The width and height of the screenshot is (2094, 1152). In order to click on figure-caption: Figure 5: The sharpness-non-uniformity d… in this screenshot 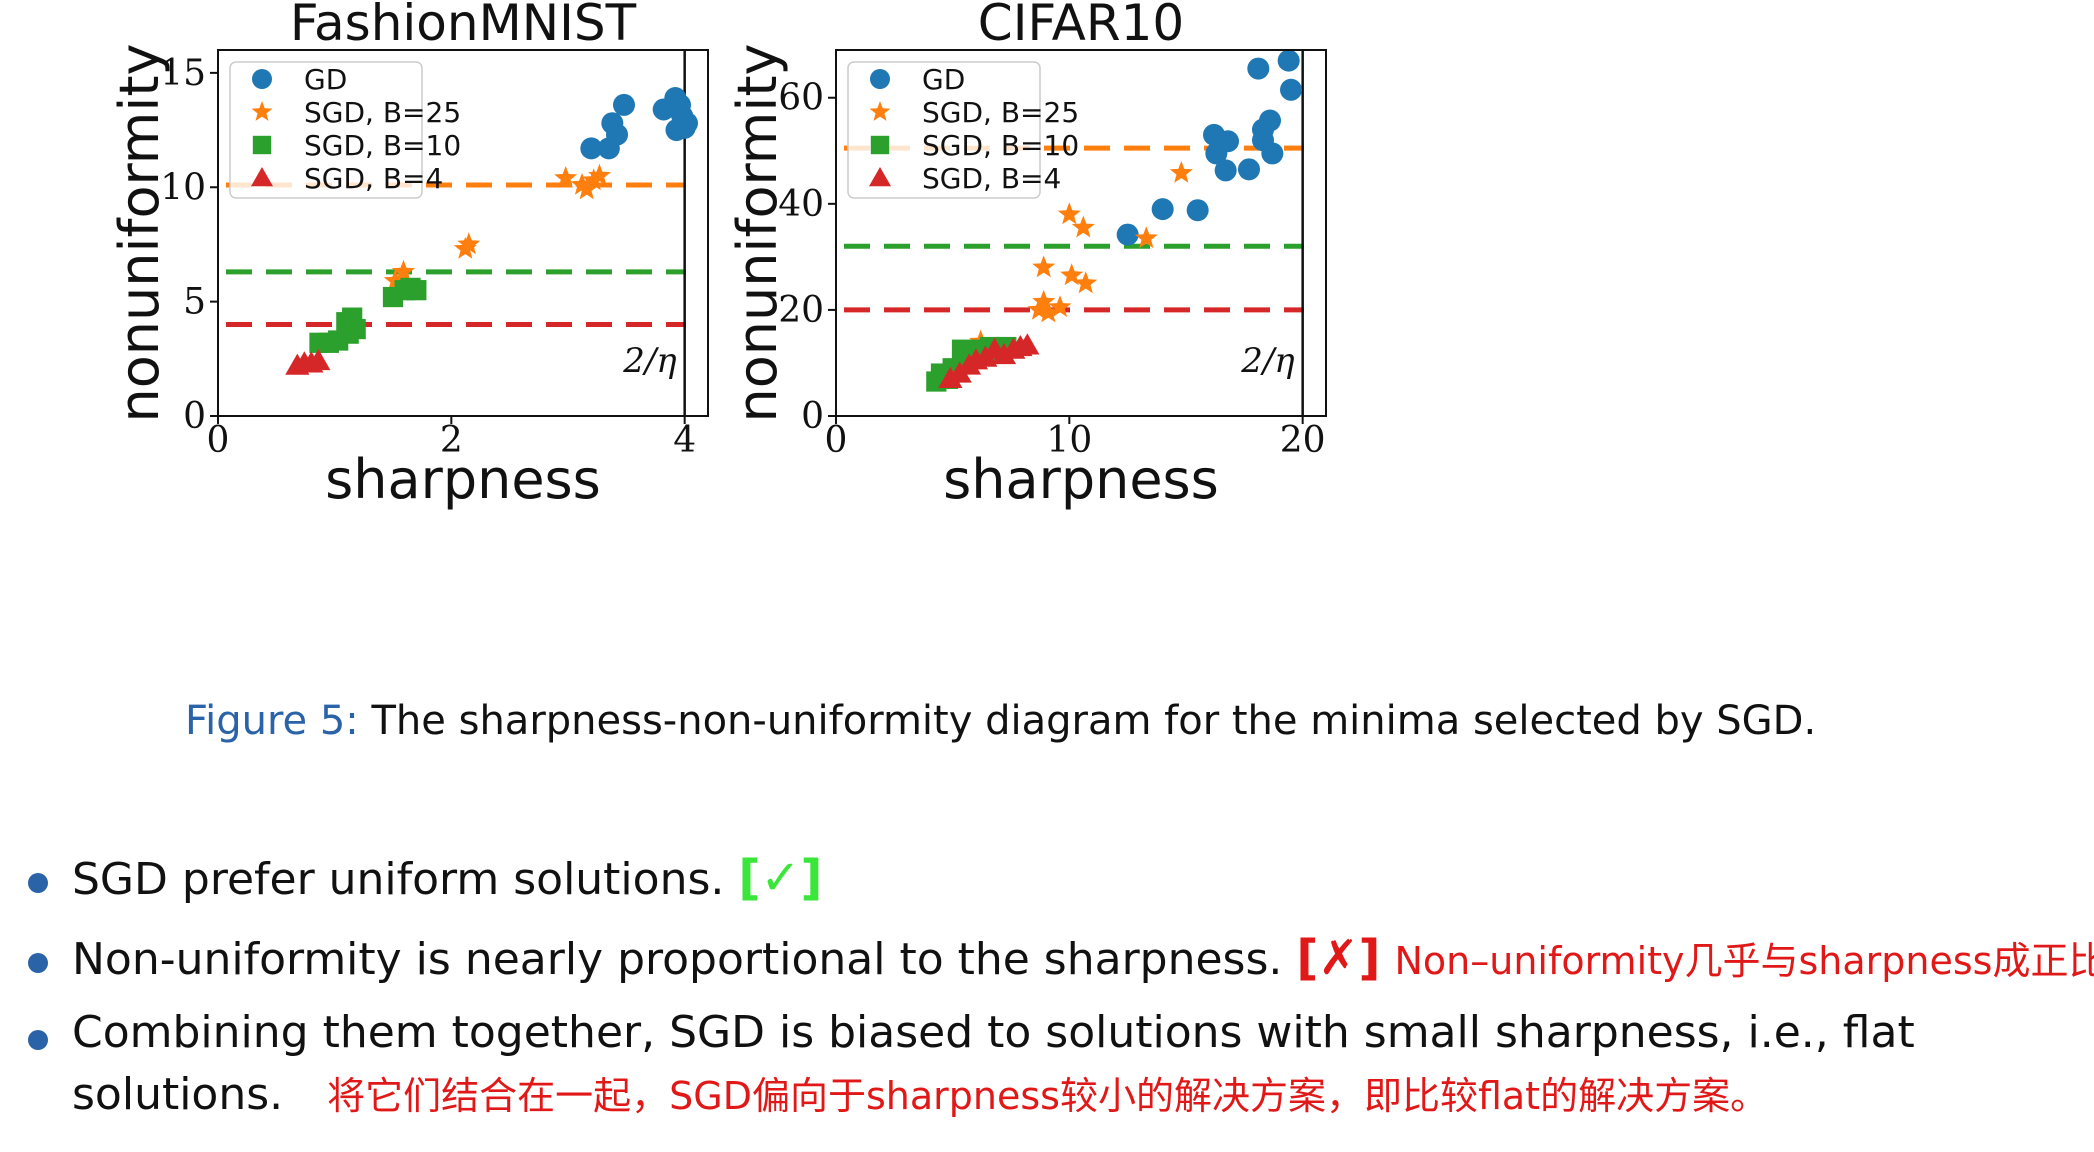, I will do `click(1000, 721)`.